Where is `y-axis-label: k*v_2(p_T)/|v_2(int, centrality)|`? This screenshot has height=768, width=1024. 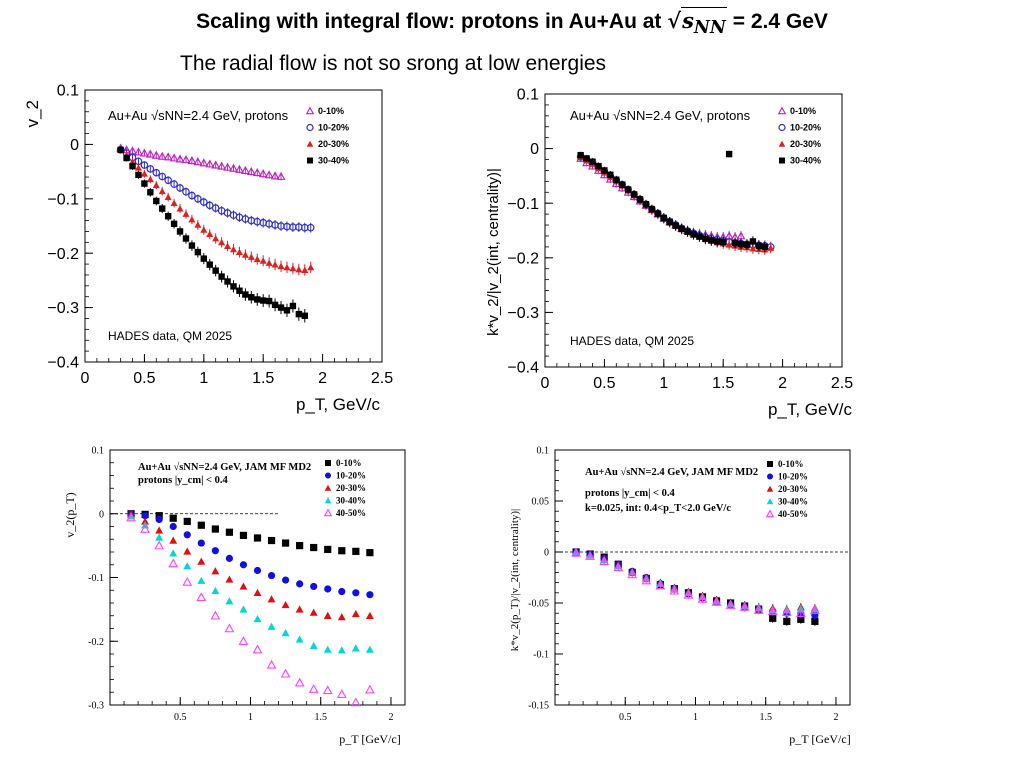
y-axis-label: k*v_2(p_T)/|v_2(int, centrality)| is located at coordinates (515, 580).